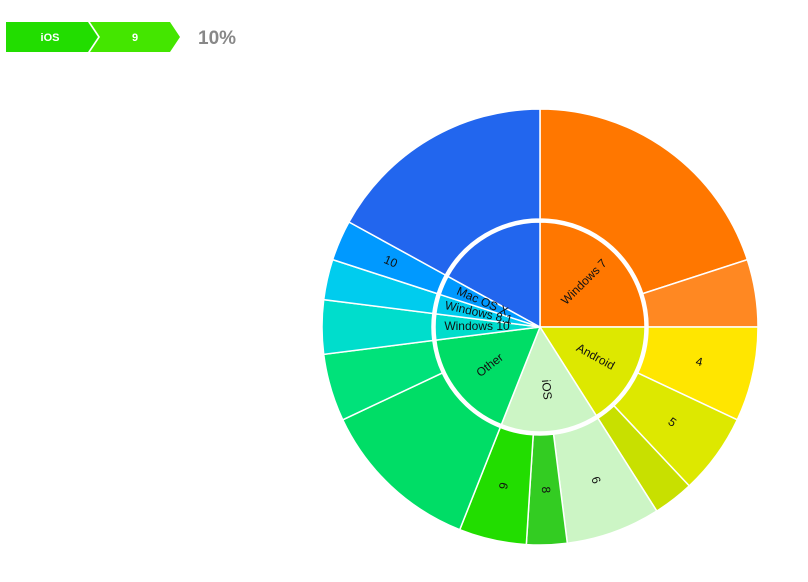  I want to click on label-ring1-ios-2: iOS, so click(547, 389).